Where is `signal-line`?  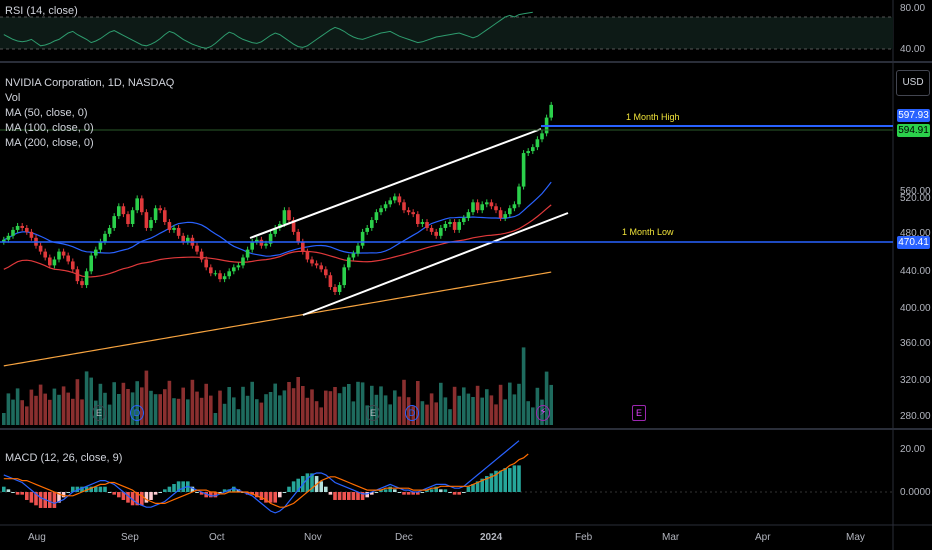 signal-line is located at coordinates (266, 480).